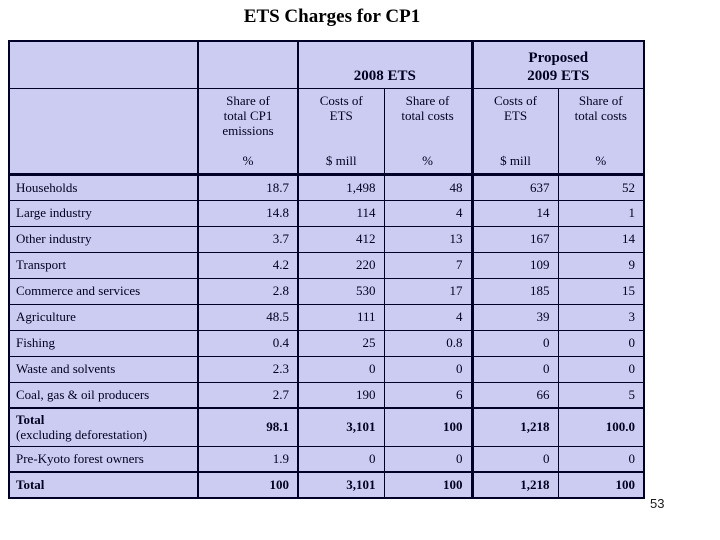 The height and width of the screenshot is (540, 720). I want to click on cell-value: 637, so click(515, 187).